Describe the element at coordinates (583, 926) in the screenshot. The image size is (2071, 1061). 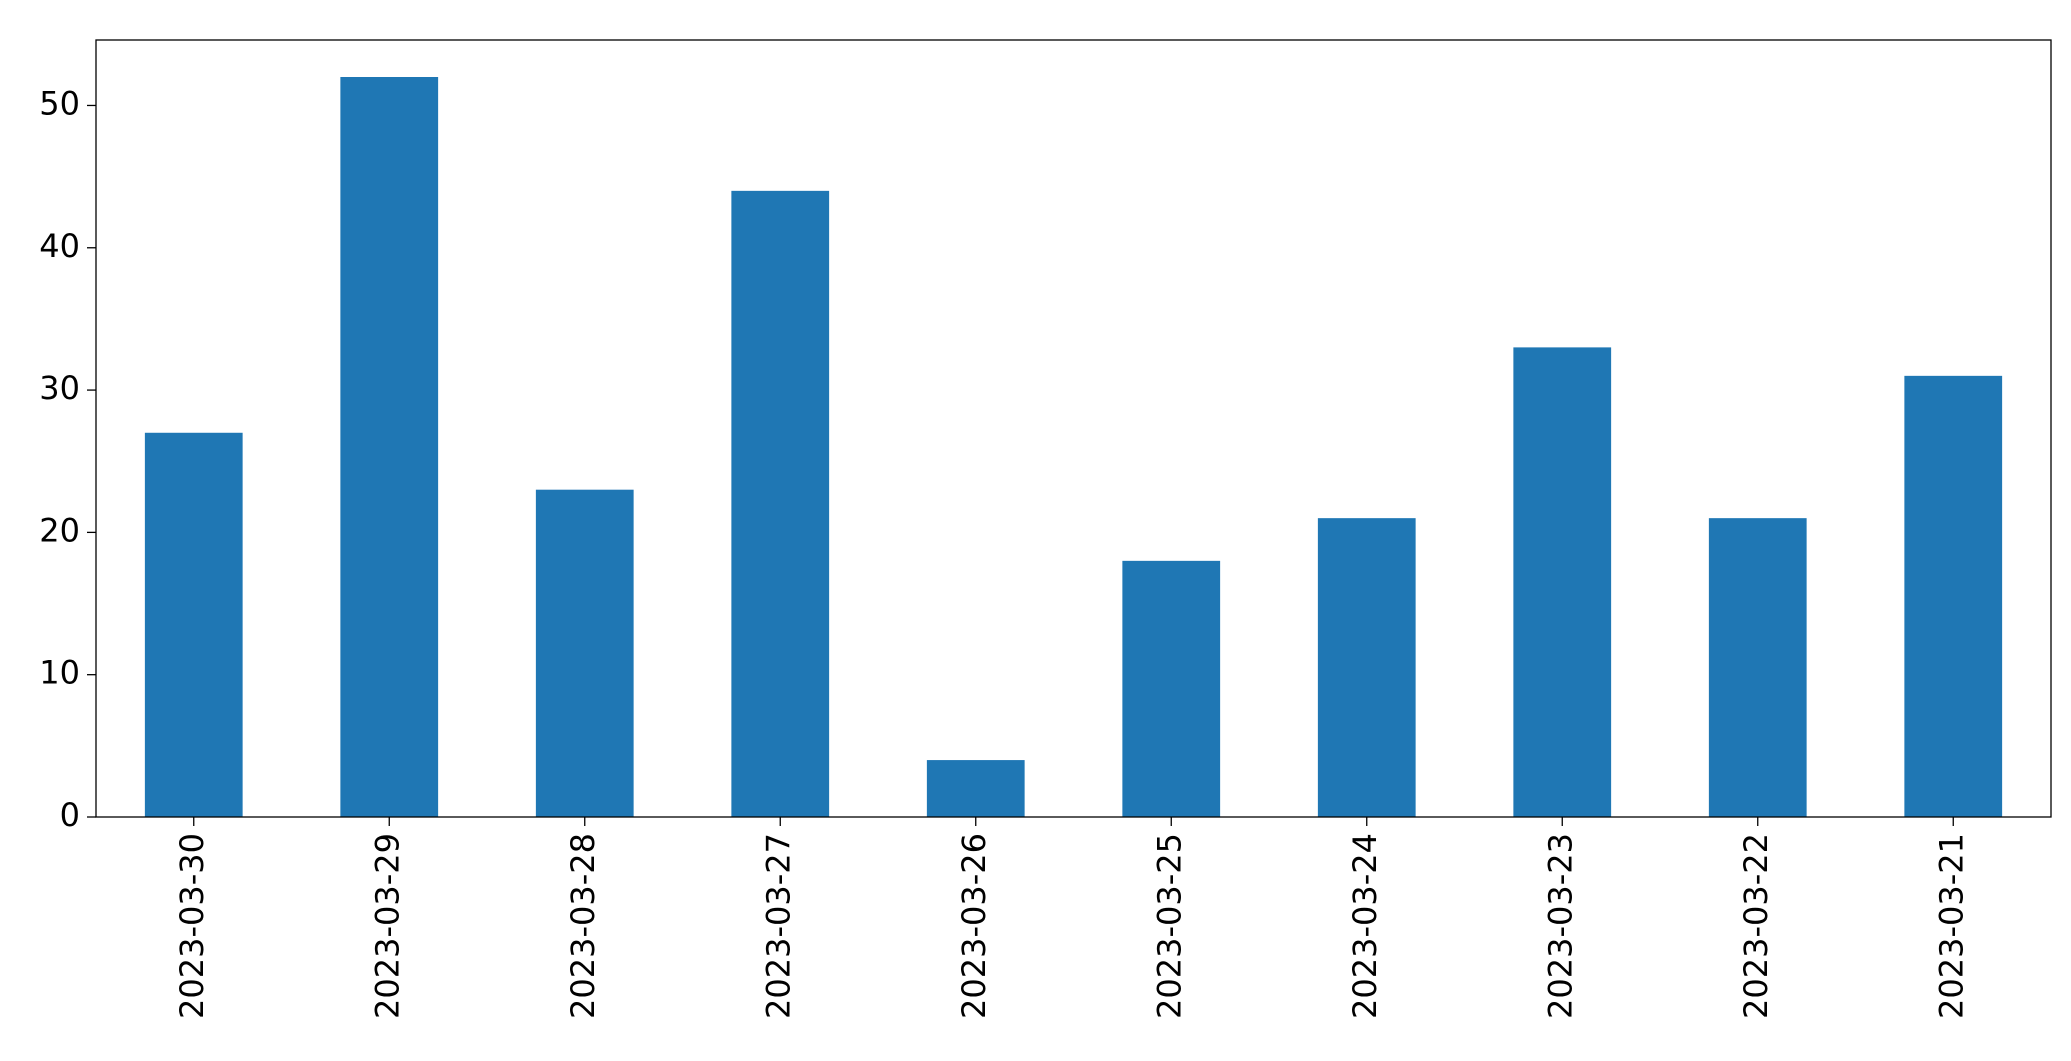
I see `x-tick-label: 2023-03-28` at that location.